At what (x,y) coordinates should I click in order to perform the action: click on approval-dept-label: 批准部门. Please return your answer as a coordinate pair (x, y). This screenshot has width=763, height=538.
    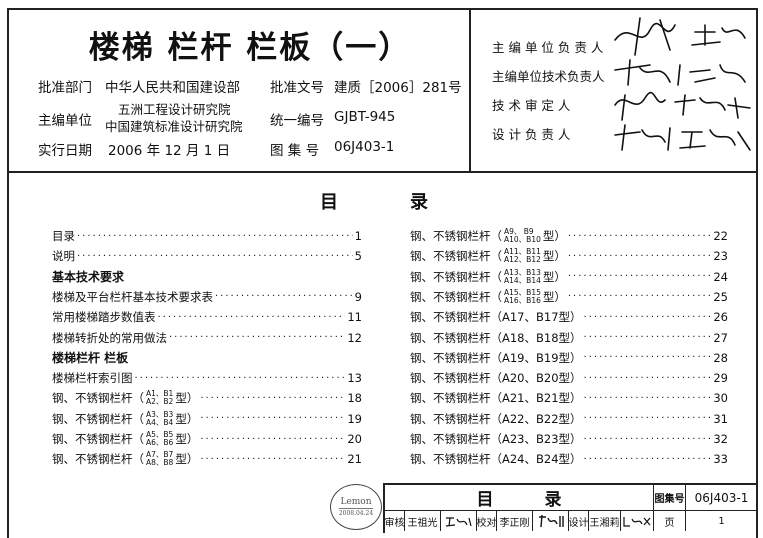
    Looking at the image, I should click on (65, 88).